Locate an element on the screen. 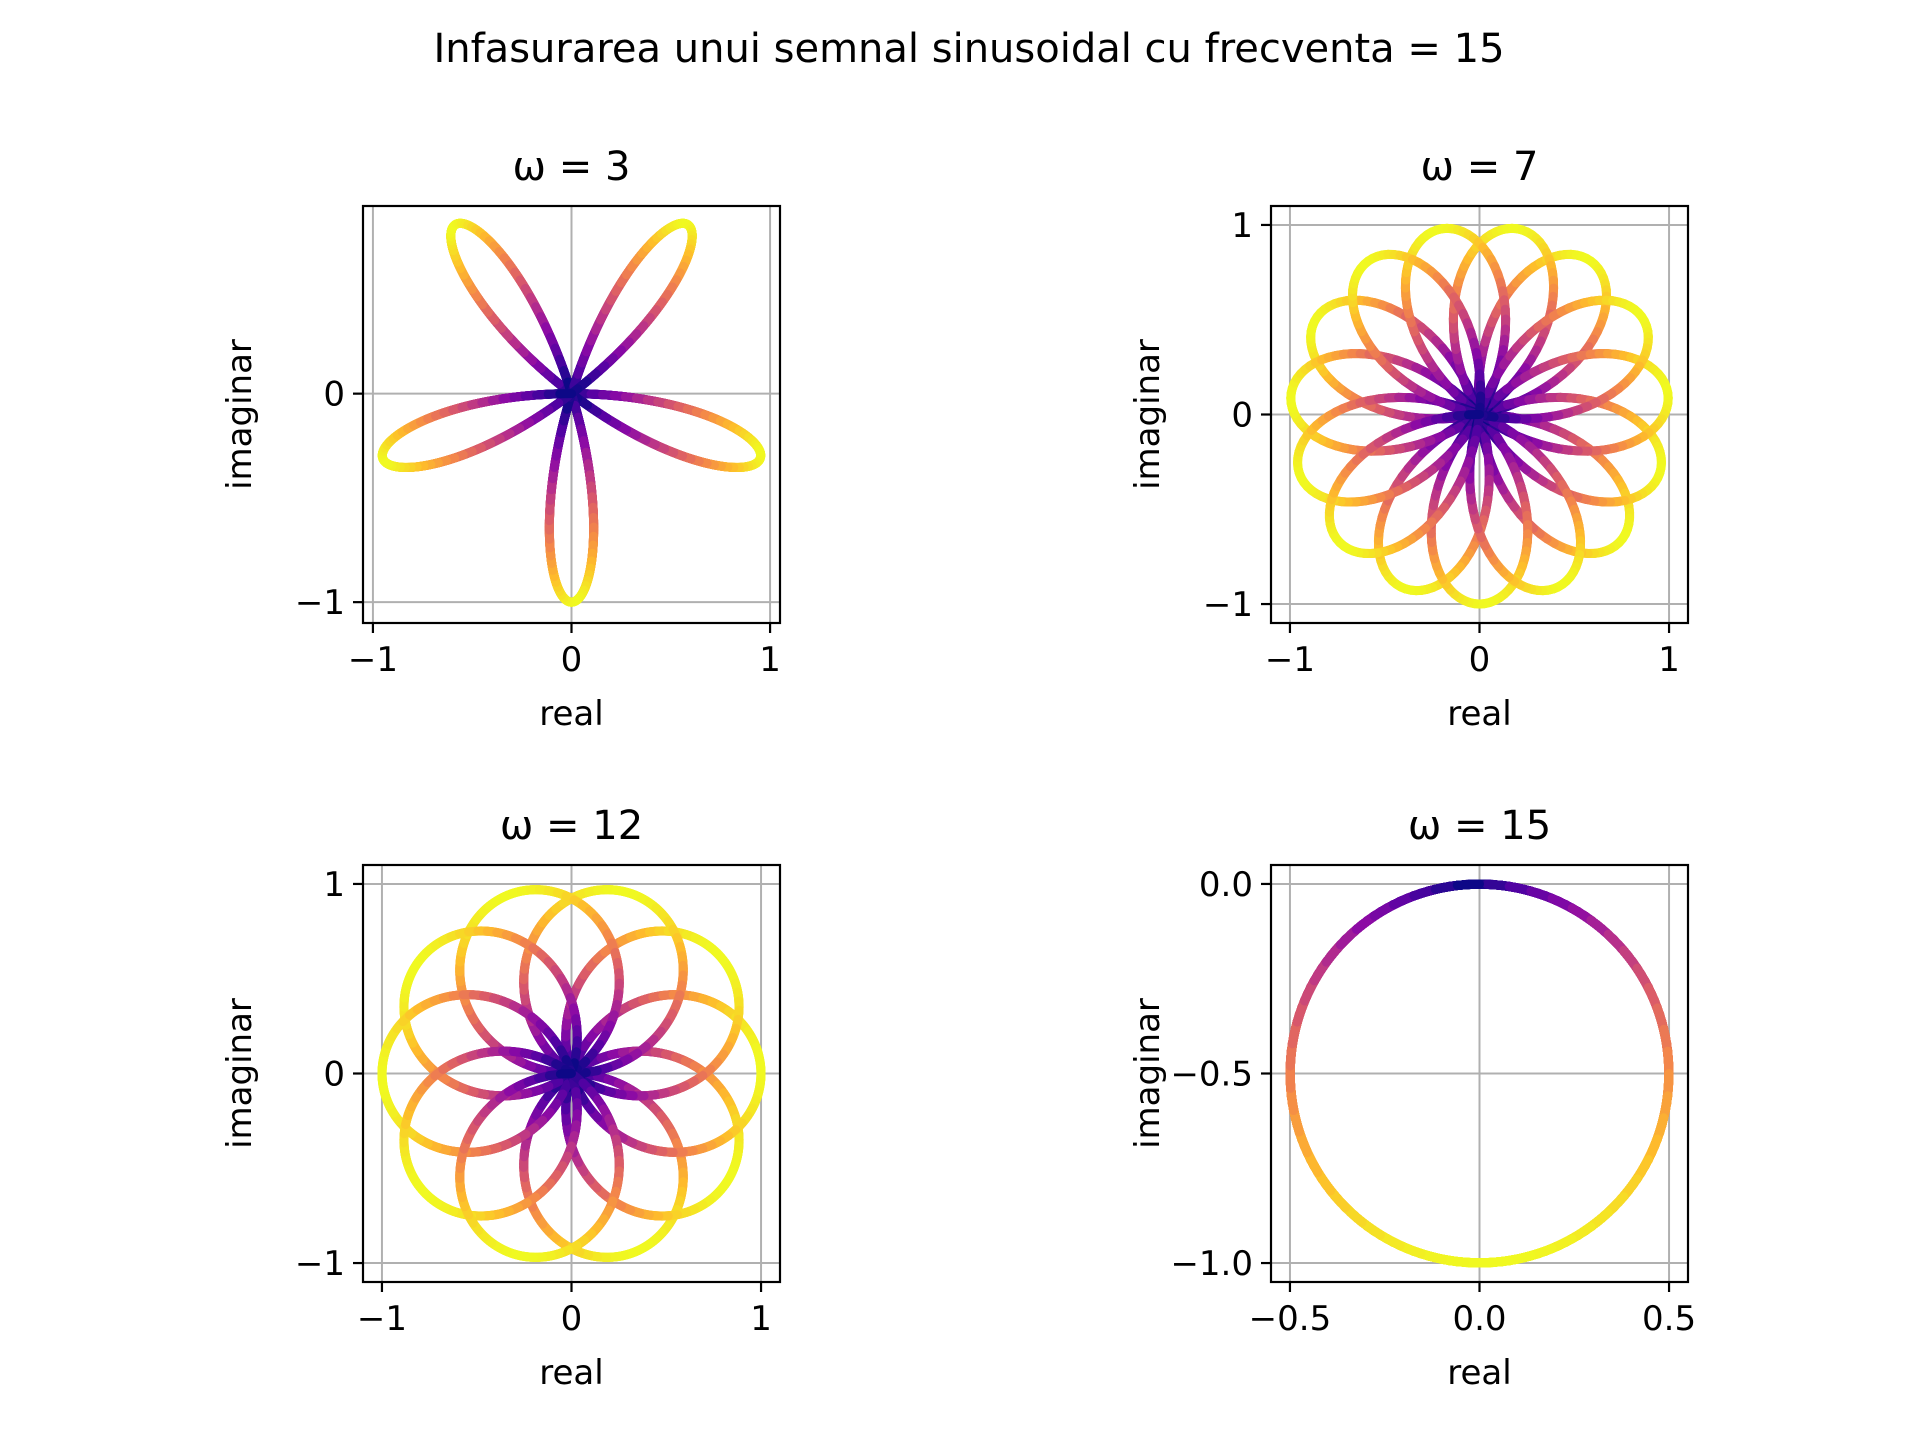  omega-3-xtick-label-0: −1 is located at coordinates (373, 660).